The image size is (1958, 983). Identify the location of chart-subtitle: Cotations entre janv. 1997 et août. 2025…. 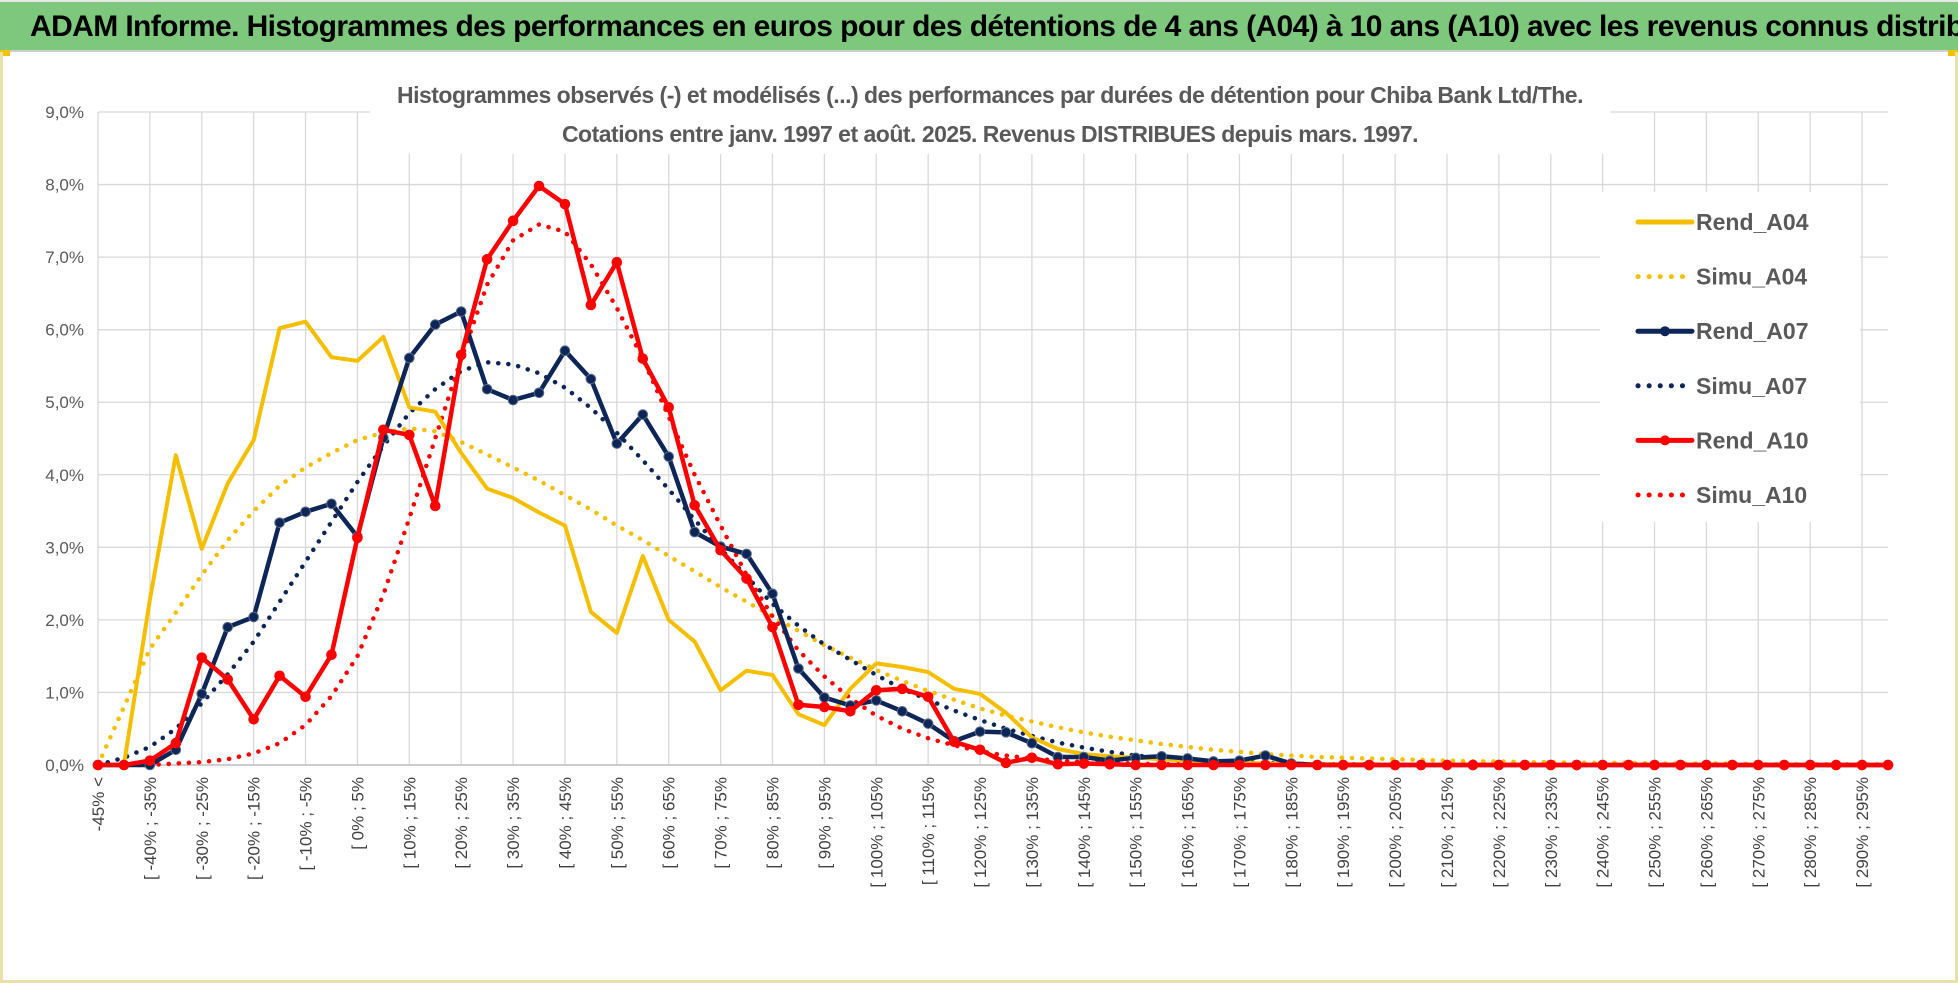
(990, 134).